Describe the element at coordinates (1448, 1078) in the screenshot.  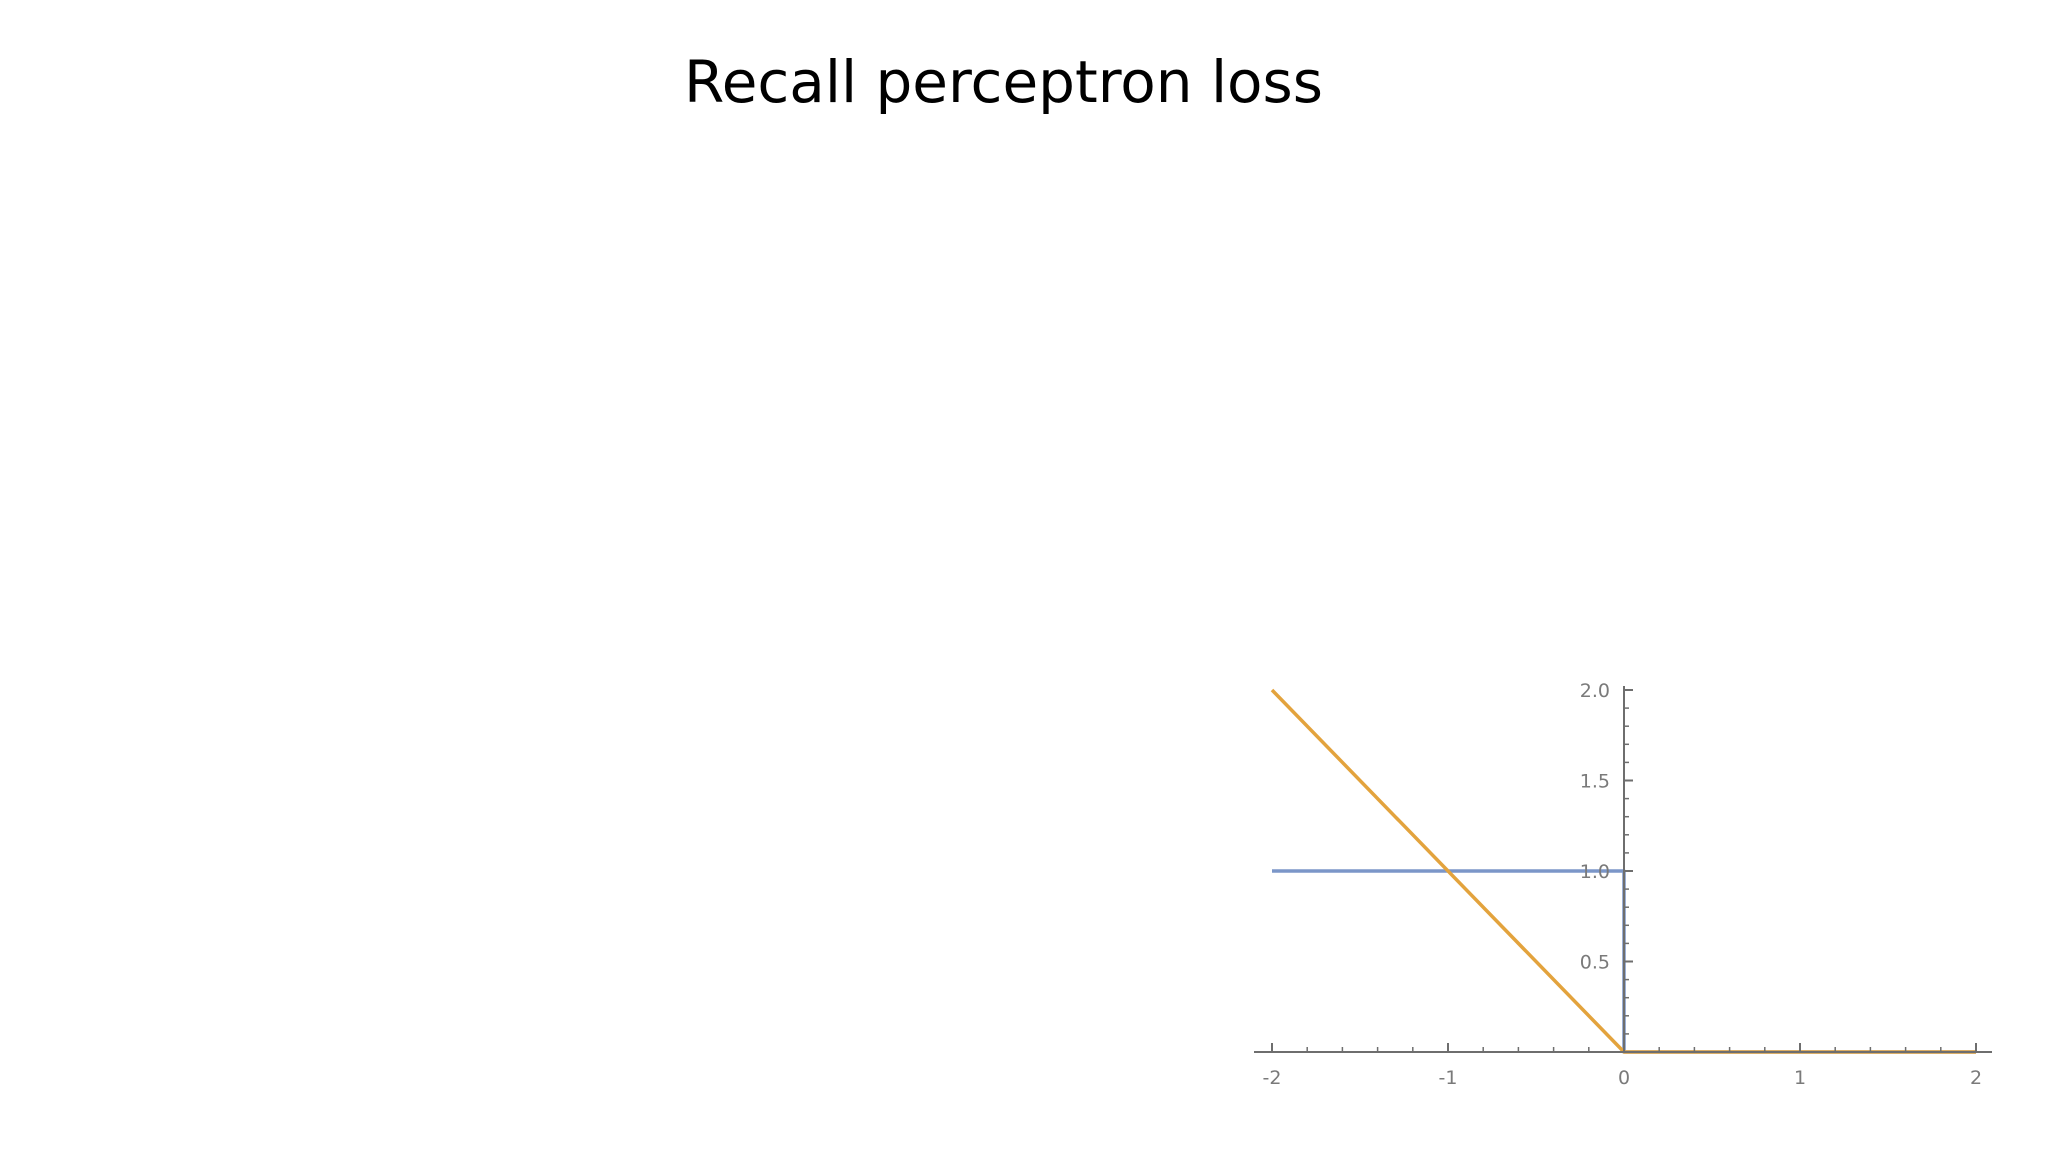
I see `x-tick-label: -1` at that location.